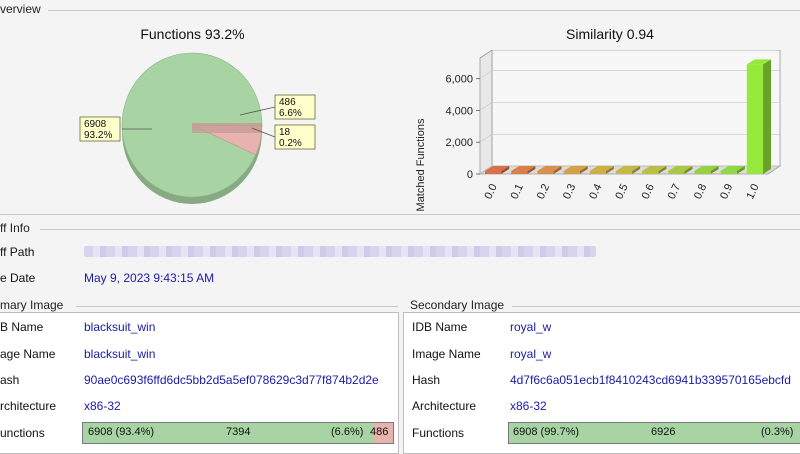  What do you see at coordinates (531, 354) in the screenshot?
I see `secondary-image-name-value: royal_w` at bounding box center [531, 354].